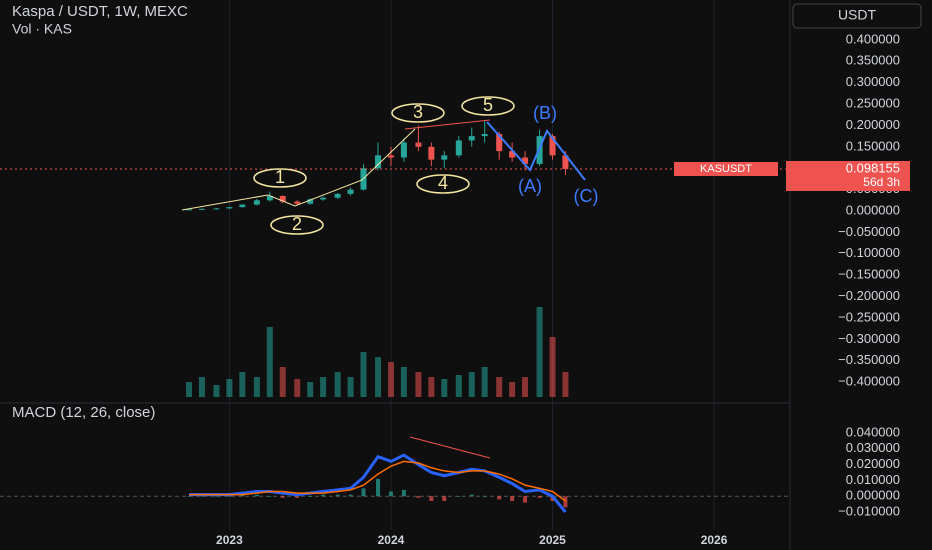 The height and width of the screenshot is (550, 932). Describe the element at coordinates (873, 431) in the screenshot. I see `y-tick-label: 0.040000` at that location.